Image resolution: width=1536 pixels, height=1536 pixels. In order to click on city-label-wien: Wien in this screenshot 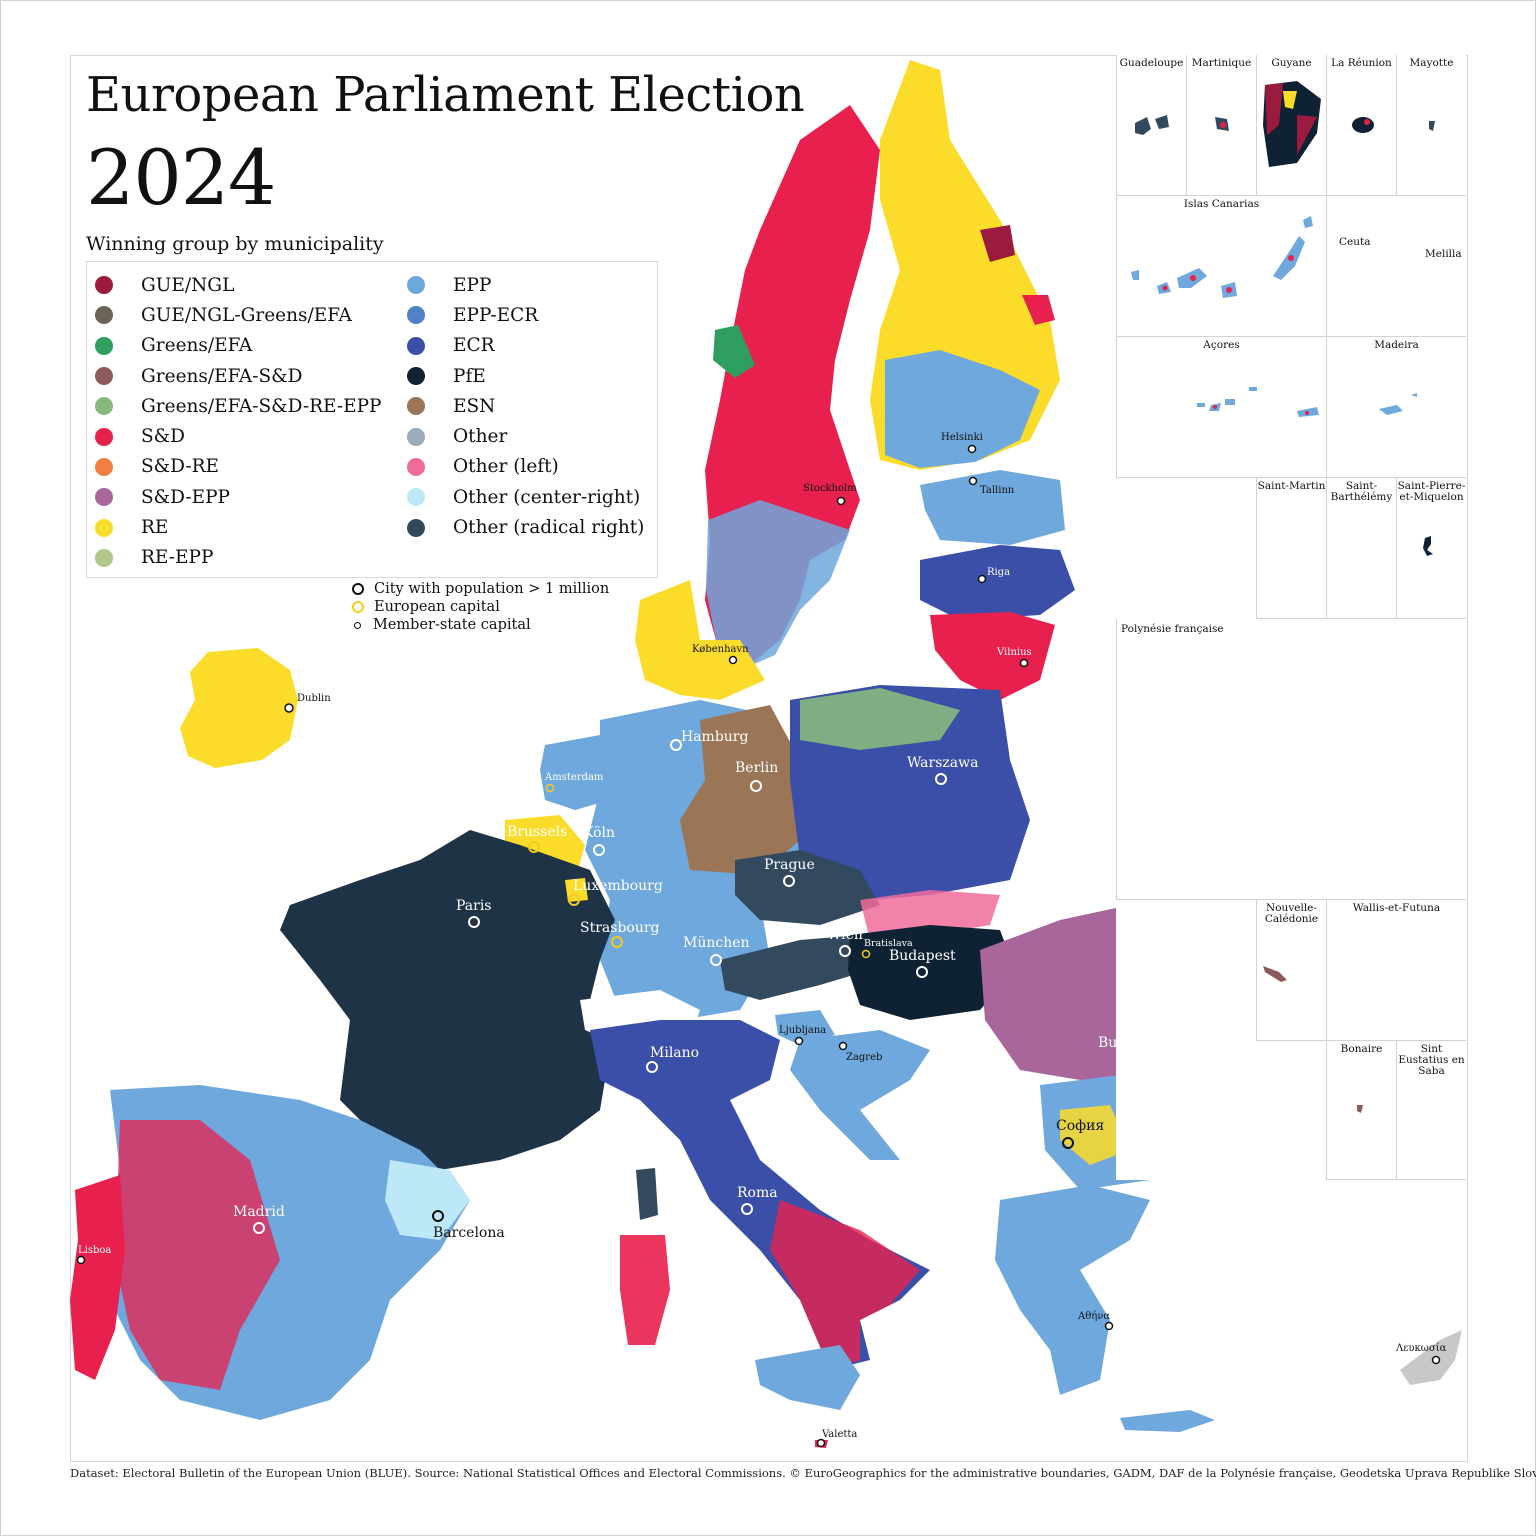, I will do `click(845, 935)`.